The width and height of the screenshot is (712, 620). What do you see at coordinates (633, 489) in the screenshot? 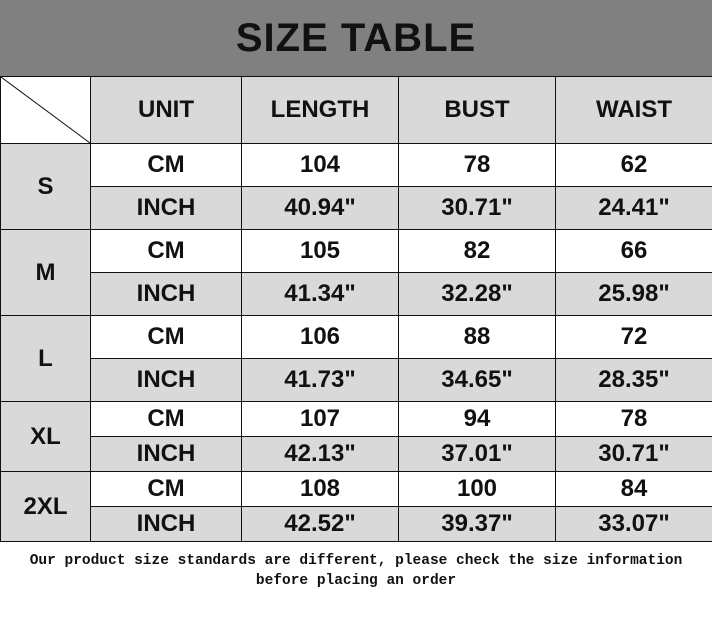
I see `cell-waist: 84` at bounding box center [633, 489].